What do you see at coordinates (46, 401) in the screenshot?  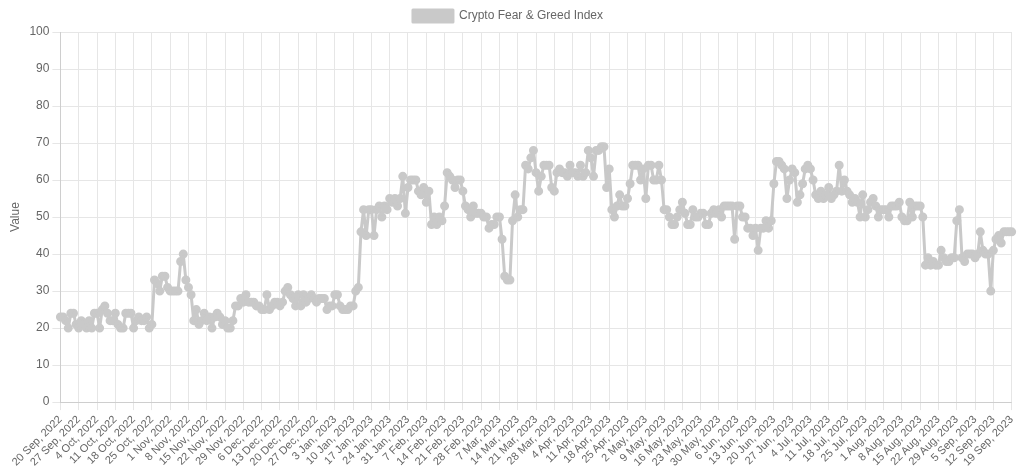 I see `y-tick-label: 0` at bounding box center [46, 401].